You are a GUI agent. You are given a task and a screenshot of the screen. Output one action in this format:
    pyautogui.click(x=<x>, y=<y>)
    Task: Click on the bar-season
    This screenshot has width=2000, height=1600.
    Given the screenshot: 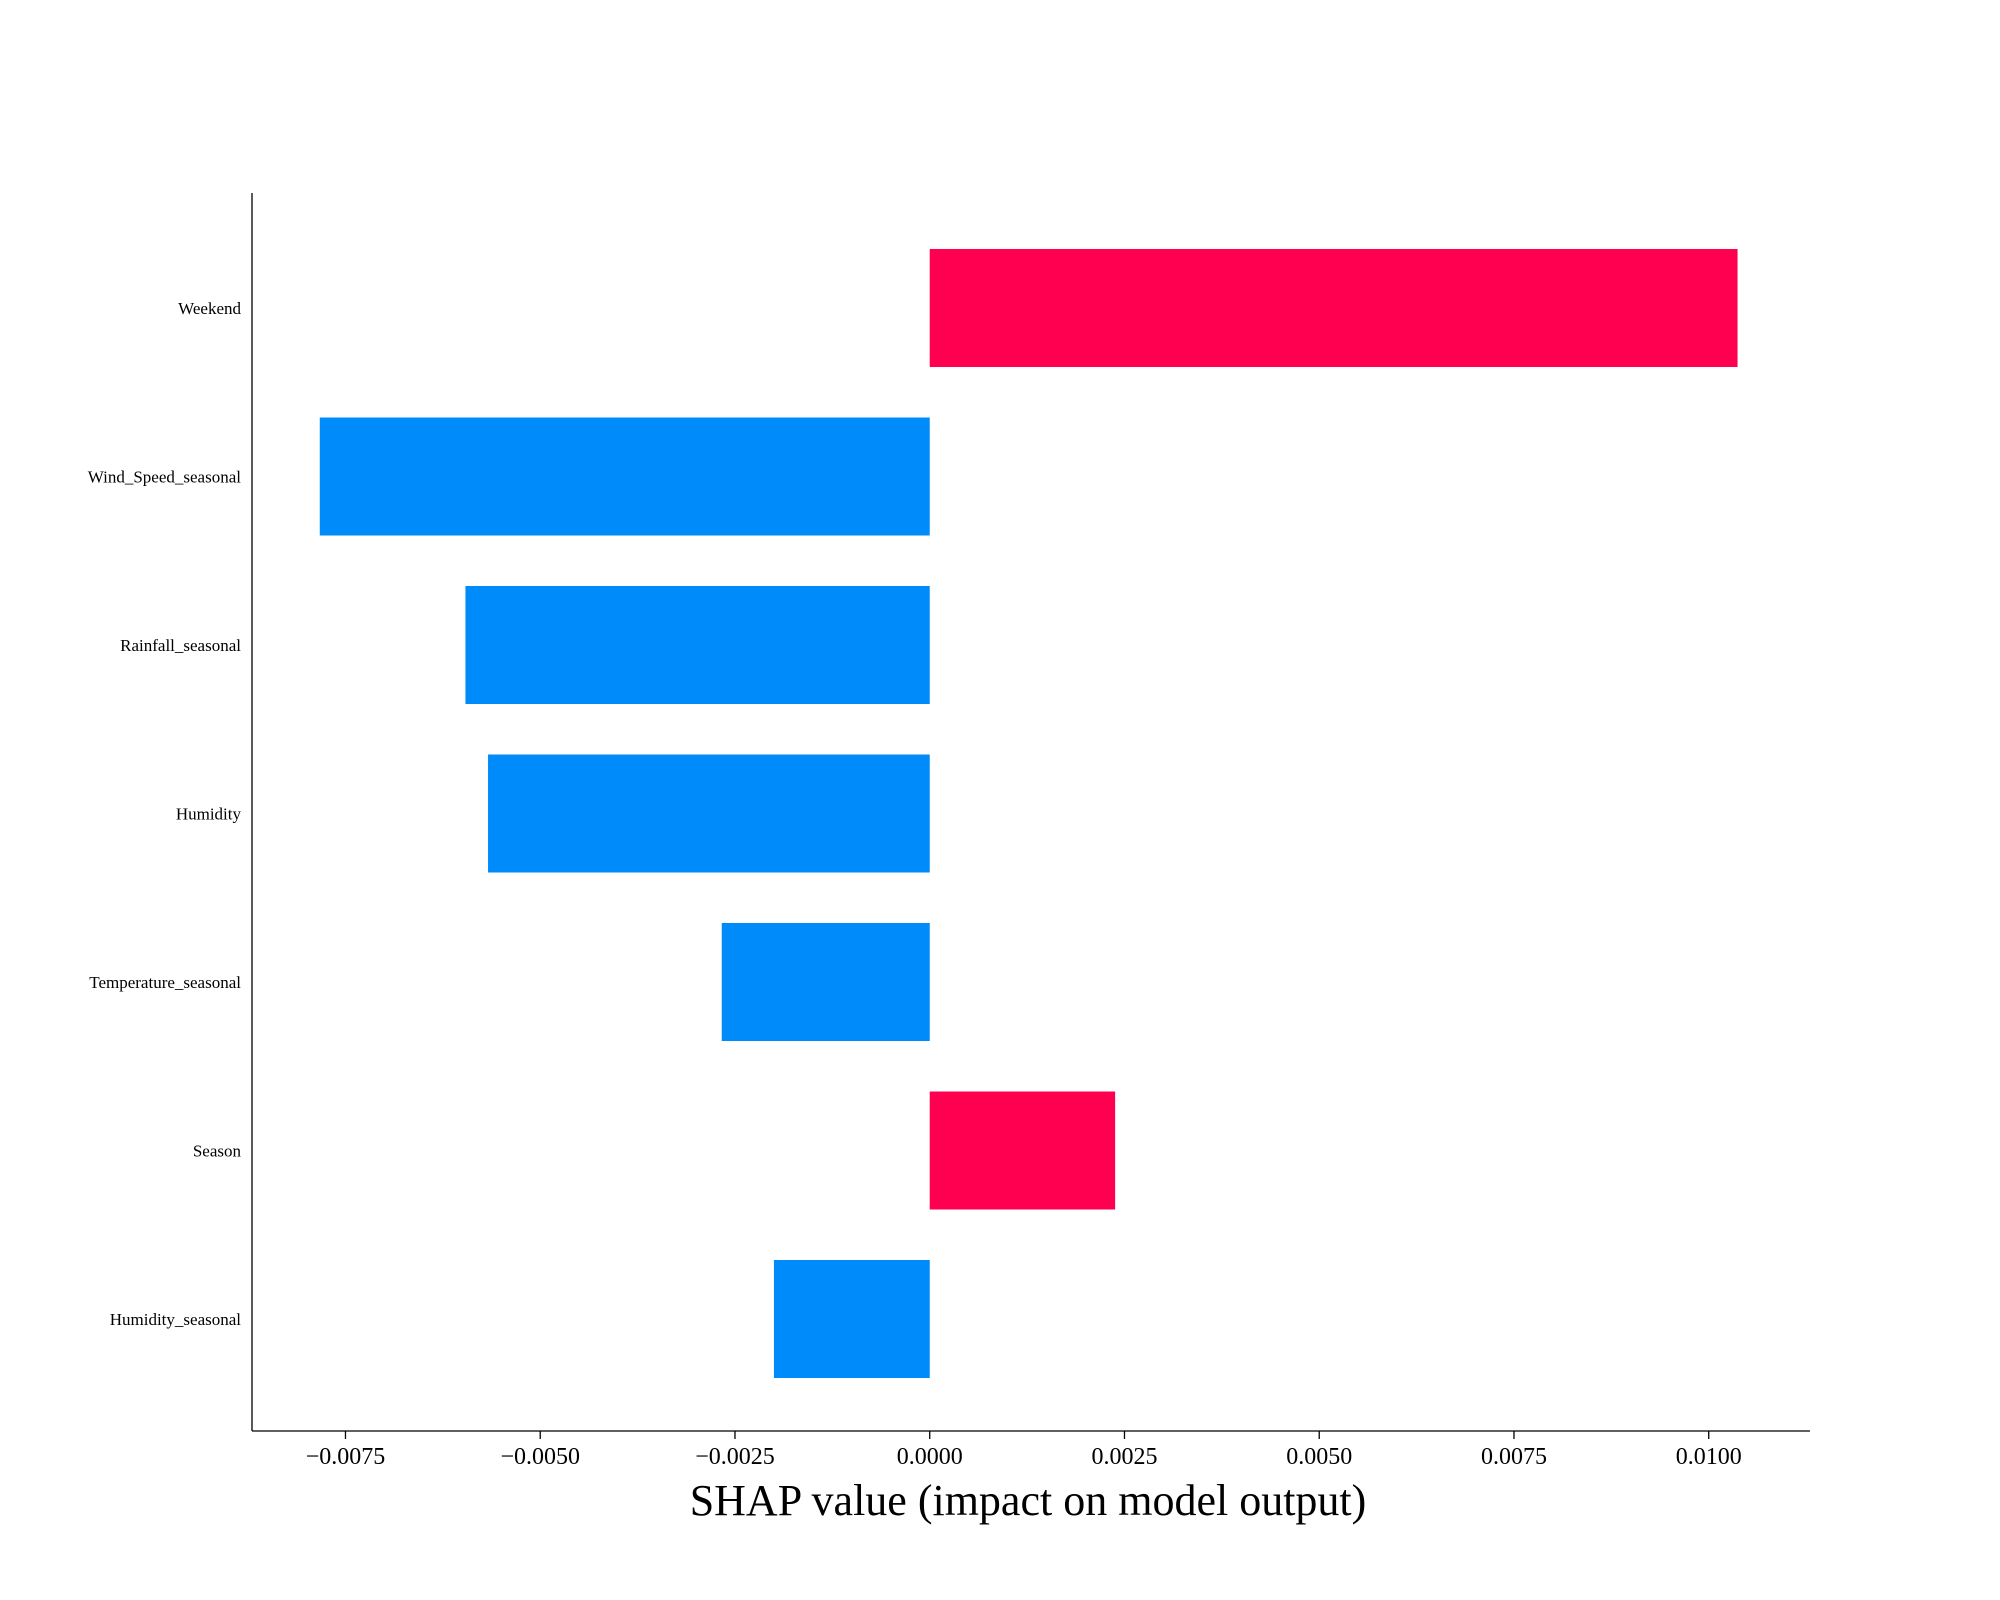 What is the action you would take?
    pyautogui.click(x=1022, y=1150)
    